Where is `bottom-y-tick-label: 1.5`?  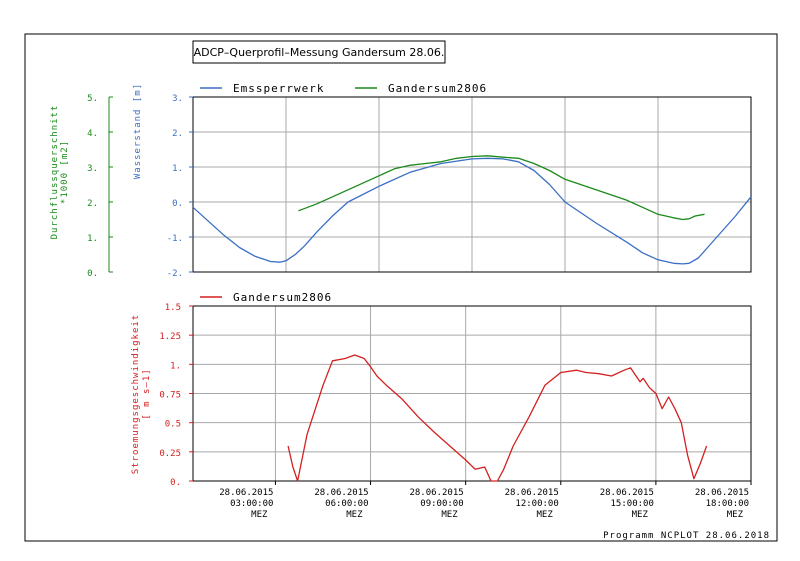
bottom-y-tick-label: 1.5 is located at coordinates (173, 308).